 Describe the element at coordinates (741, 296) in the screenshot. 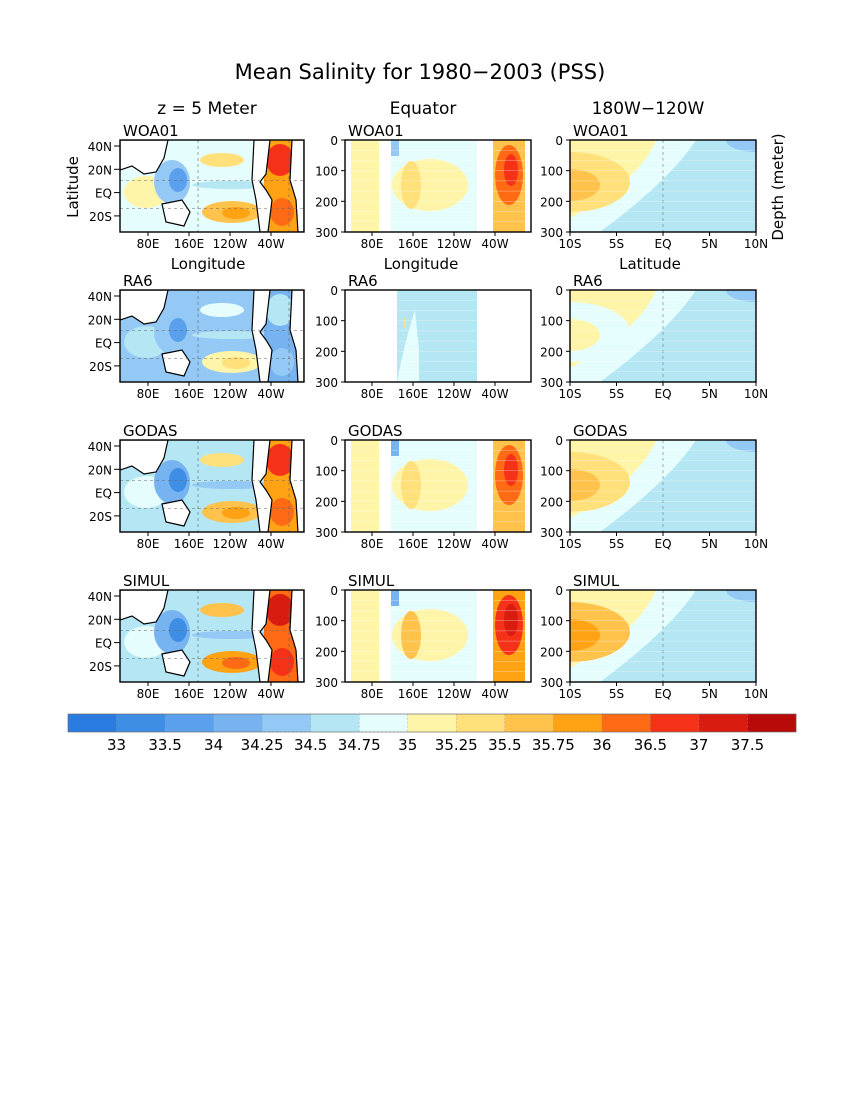

I see `north-fresh-corner` at that location.